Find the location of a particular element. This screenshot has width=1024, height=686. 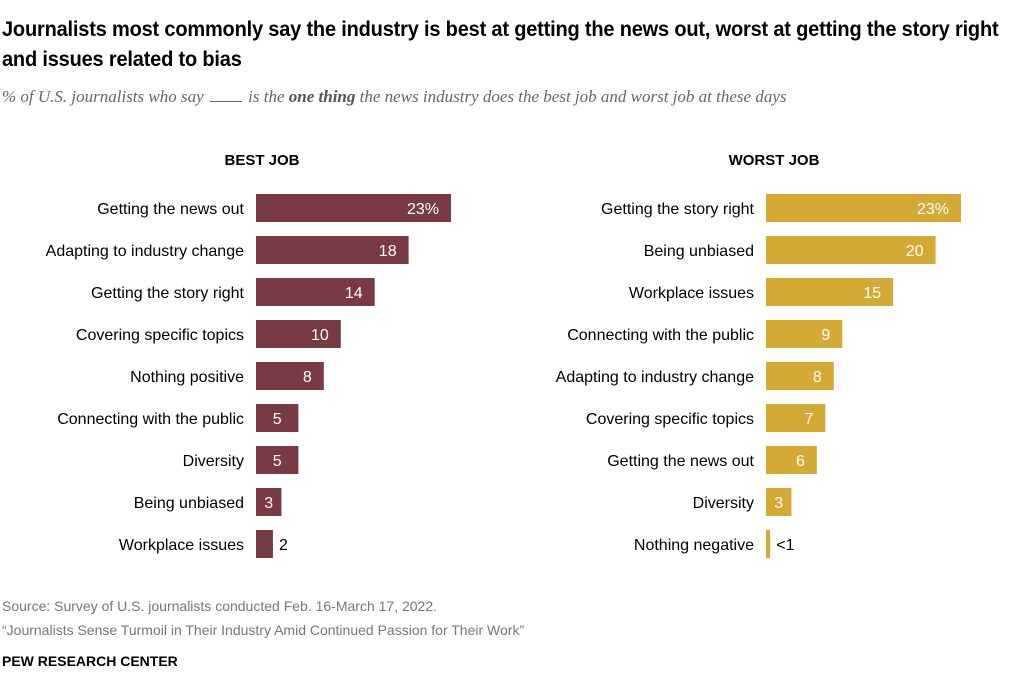

worst-value-label: 9 is located at coordinates (825, 335).